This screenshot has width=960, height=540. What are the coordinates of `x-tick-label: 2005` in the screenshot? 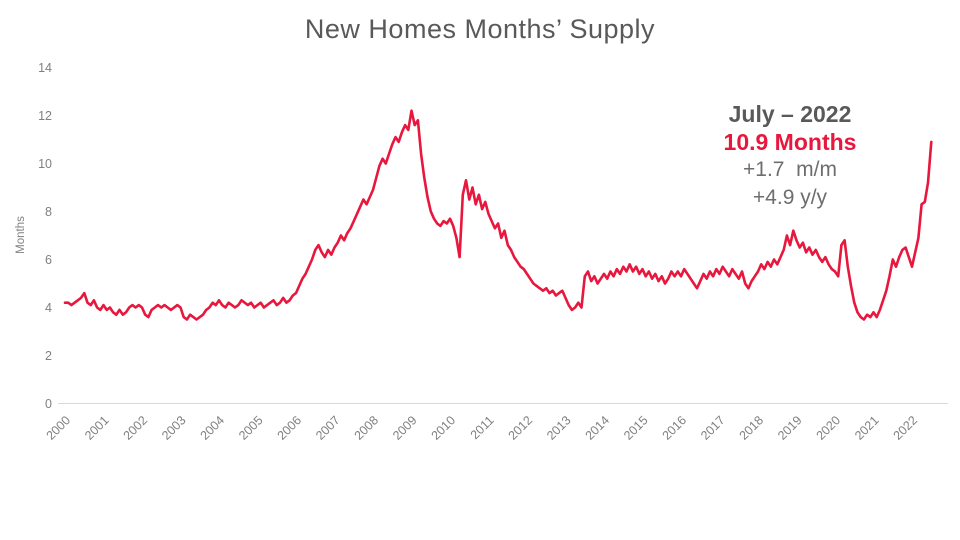 It's located at (251, 428).